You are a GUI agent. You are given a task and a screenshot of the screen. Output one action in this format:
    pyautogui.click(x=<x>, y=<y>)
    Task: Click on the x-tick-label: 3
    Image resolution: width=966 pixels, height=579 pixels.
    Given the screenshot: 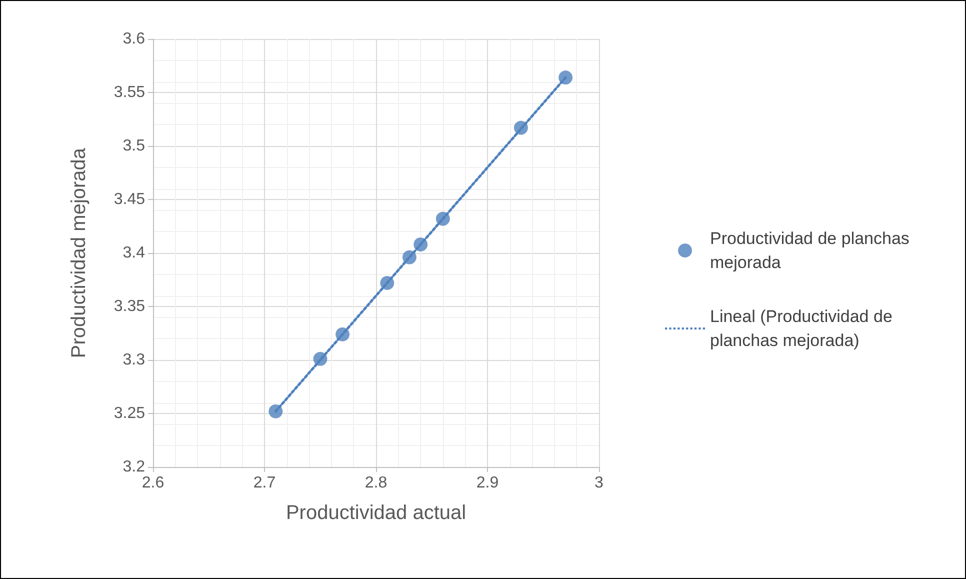 What is the action you would take?
    pyautogui.click(x=599, y=483)
    